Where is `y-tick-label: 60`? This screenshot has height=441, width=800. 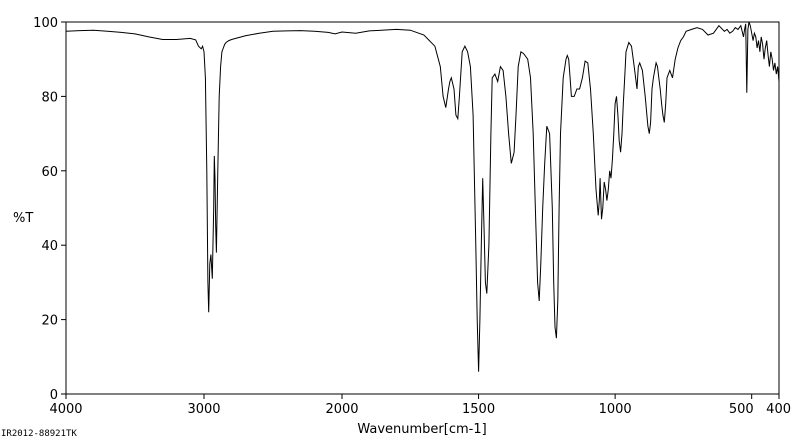
y-tick-label: 60 is located at coordinates (49, 172).